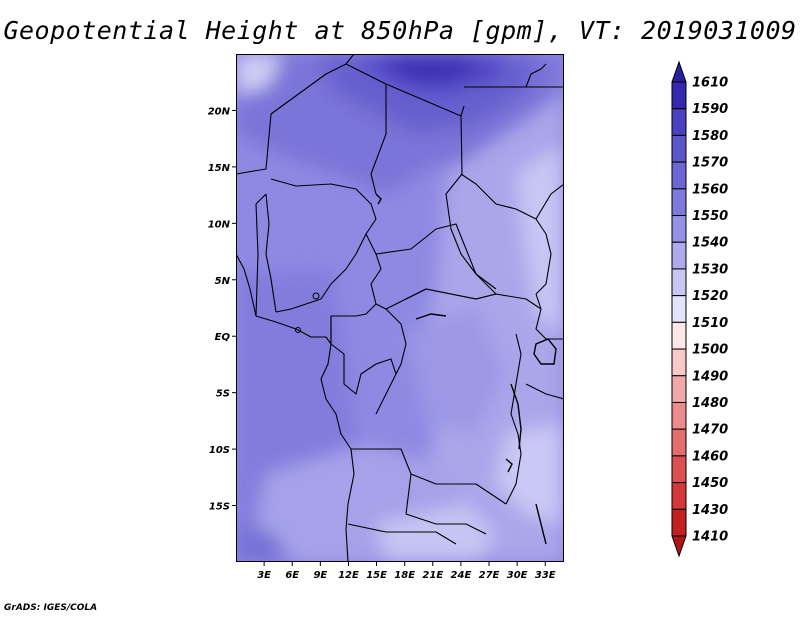  Describe the element at coordinates (376, 575) in the screenshot. I see `lon-tick-label: 15E` at that location.